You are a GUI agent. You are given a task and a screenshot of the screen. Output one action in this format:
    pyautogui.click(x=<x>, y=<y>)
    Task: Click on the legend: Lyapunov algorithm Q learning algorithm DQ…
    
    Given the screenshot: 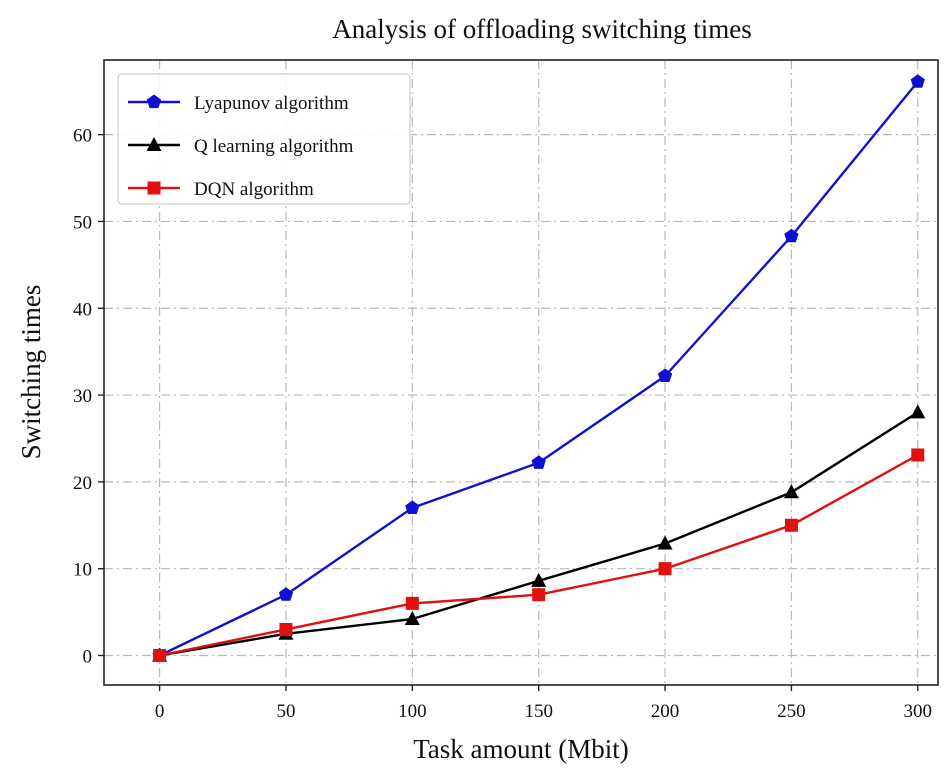 What is the action you would take?
    pyautogui.click(x=264, y=139)
    